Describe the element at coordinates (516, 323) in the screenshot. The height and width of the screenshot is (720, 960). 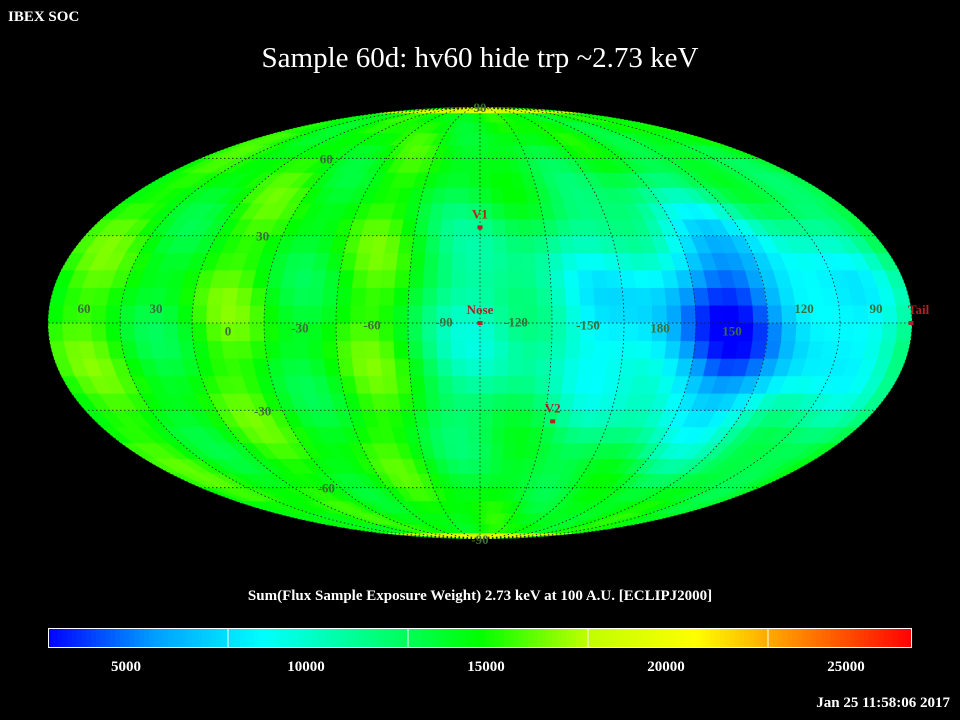
I see `longitude-line` at that location.